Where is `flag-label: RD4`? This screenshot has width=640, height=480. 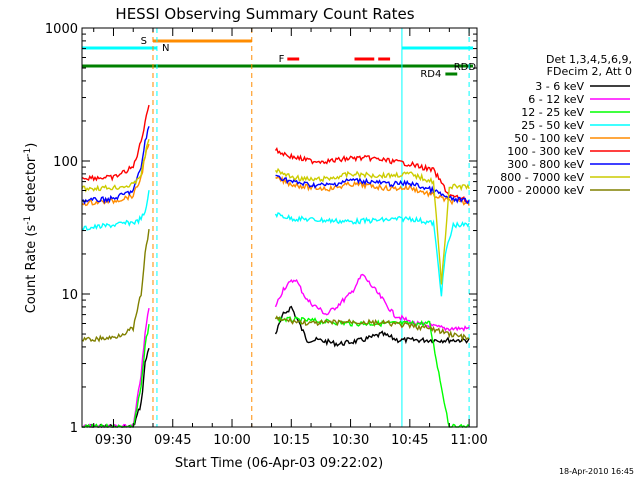
flag-label: RD4 is located at coordinates (430, 74).